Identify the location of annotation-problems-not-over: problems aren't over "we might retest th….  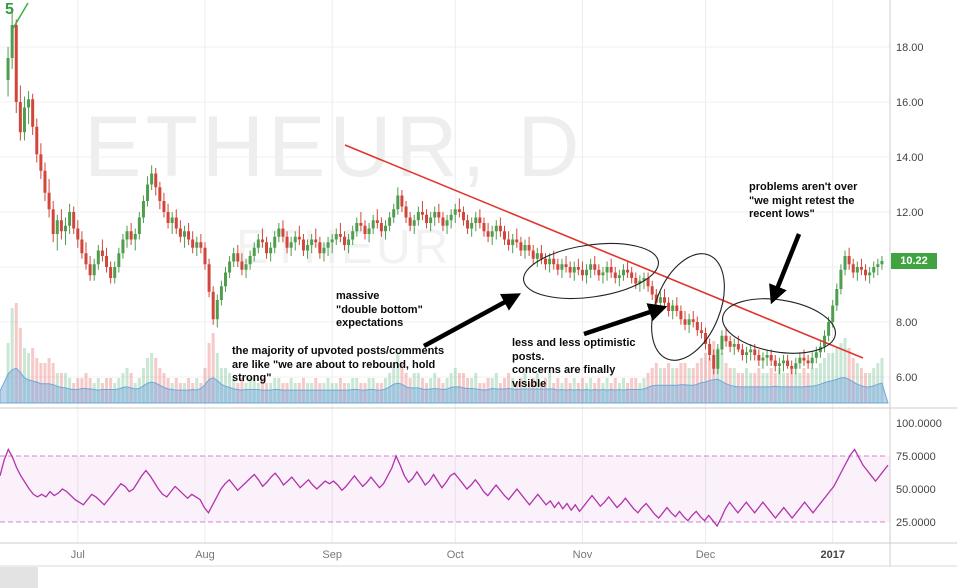
(803, 200).